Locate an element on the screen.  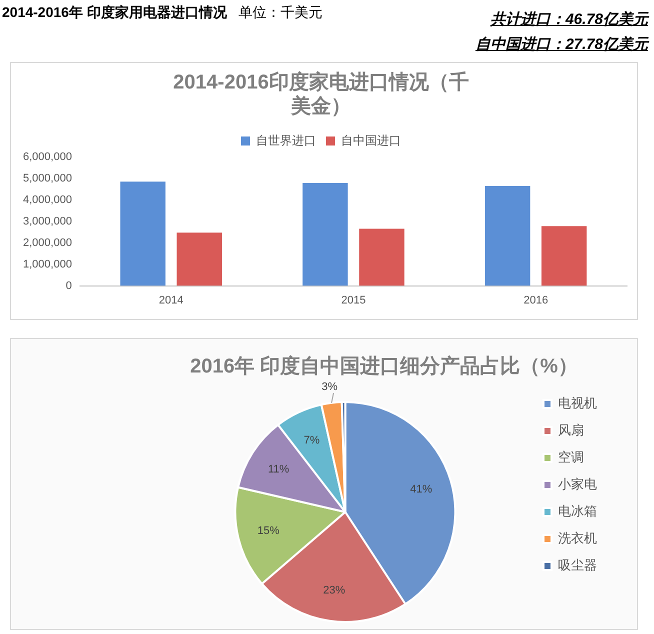
legend-label: 自中国进口 is located at coordinates (371, 140).